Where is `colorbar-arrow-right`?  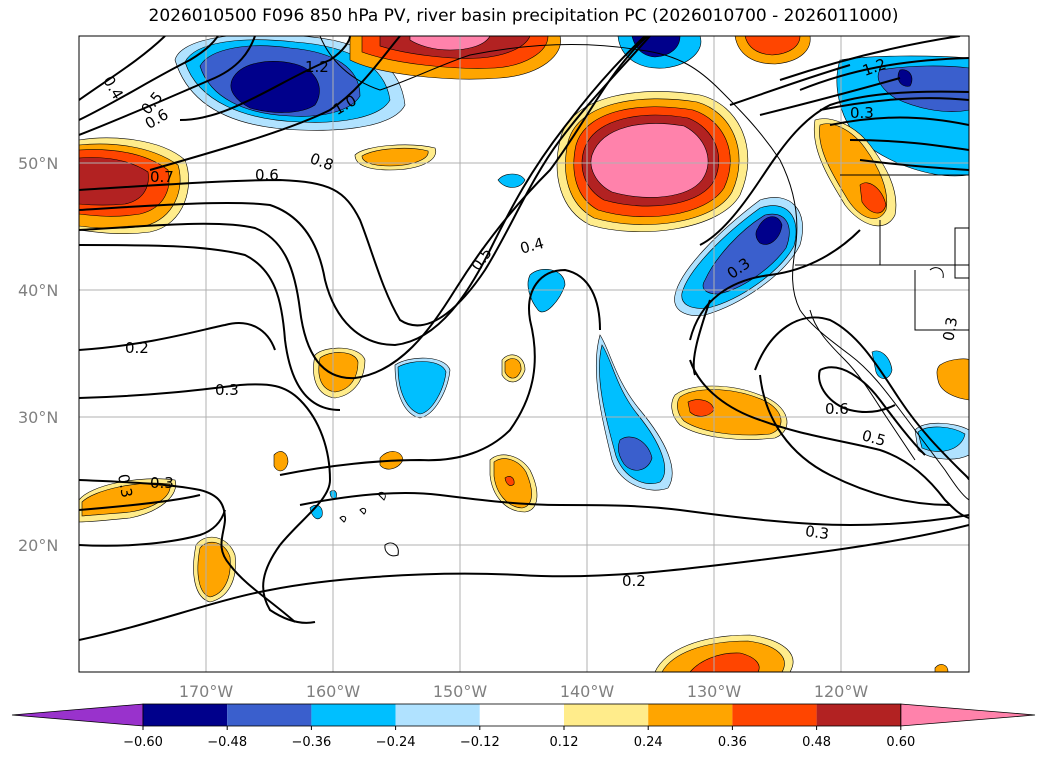 colorbar-arrow-right is located at coordinates (968, 715).